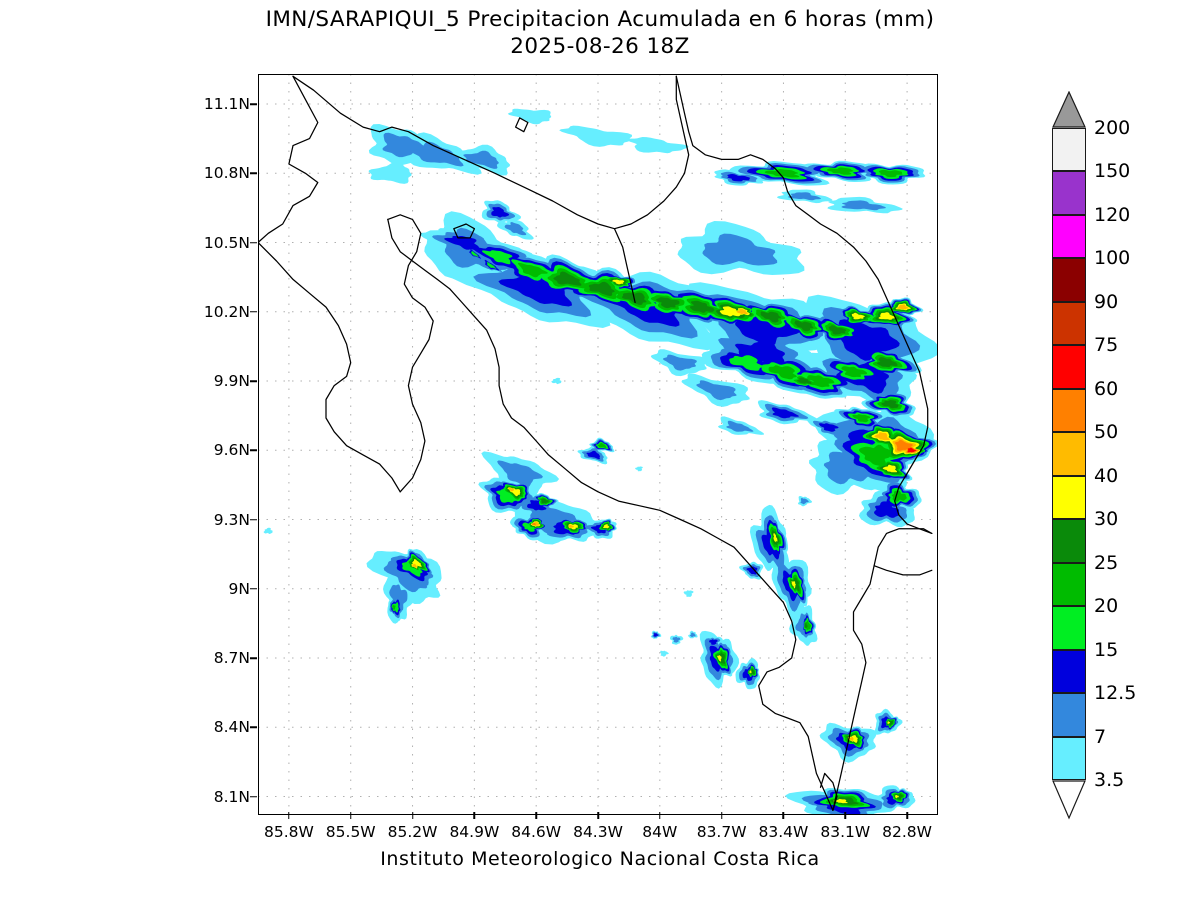 The image size is (1200, 900). Describe the element at coordinates (660, 832) in the screenshot. I see `x-tick-label: 84W` at that location.